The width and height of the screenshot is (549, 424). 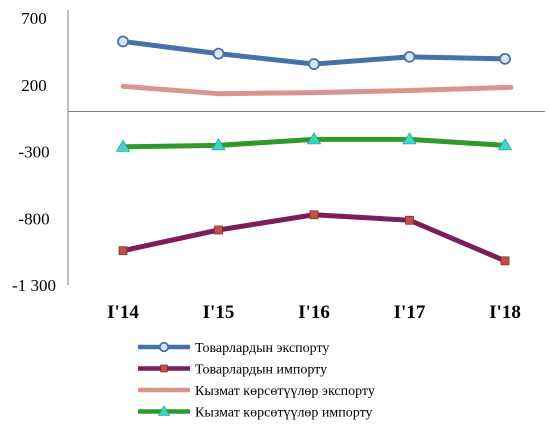 I want to click on y-tick-label: -1 300, so click(x=34, y=285).